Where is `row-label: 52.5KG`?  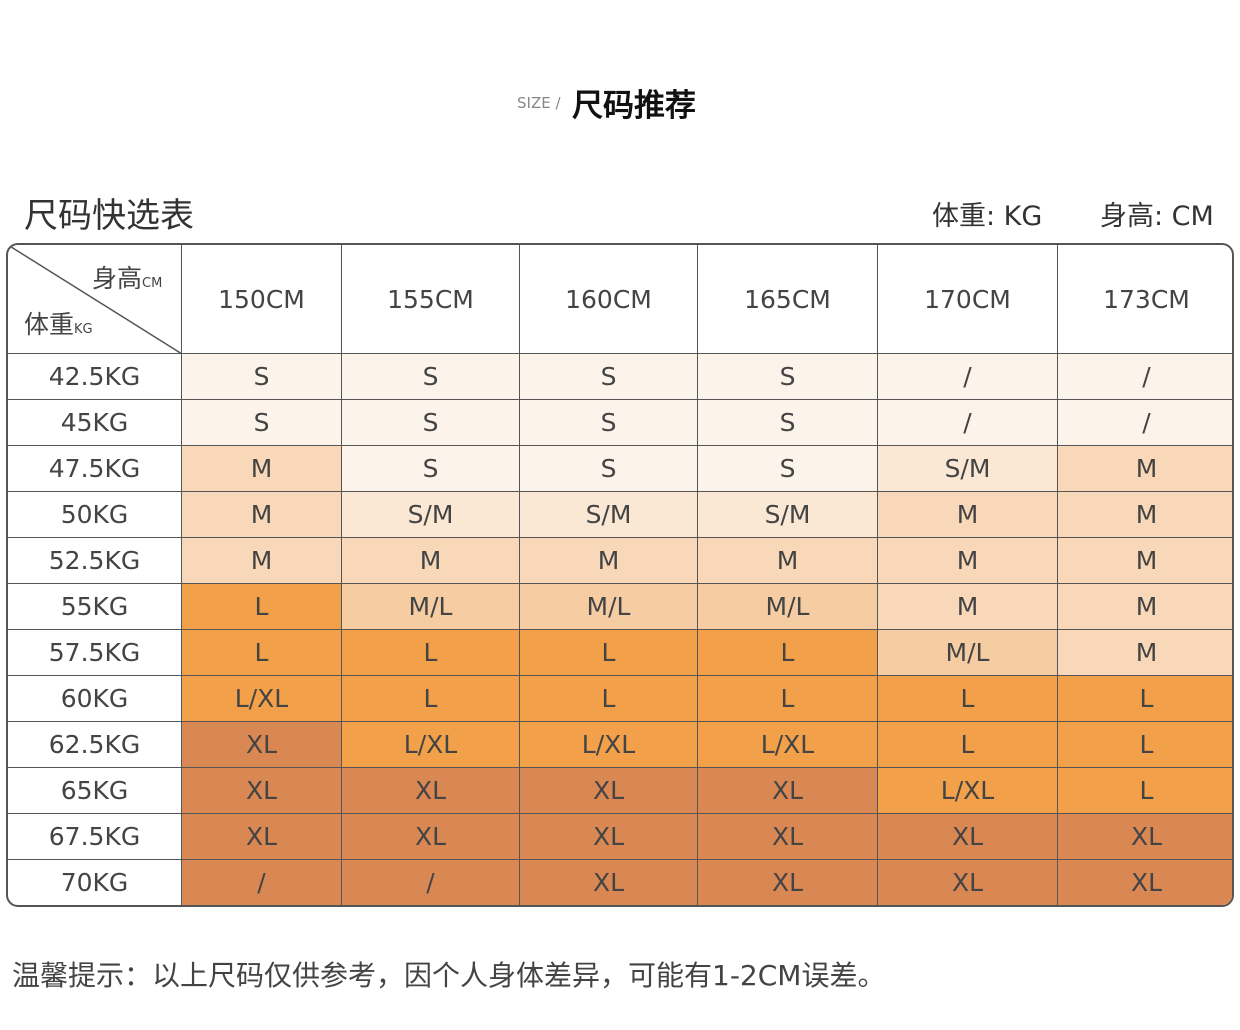 row-label: 52.5KG is located at coordinates (95, 561).